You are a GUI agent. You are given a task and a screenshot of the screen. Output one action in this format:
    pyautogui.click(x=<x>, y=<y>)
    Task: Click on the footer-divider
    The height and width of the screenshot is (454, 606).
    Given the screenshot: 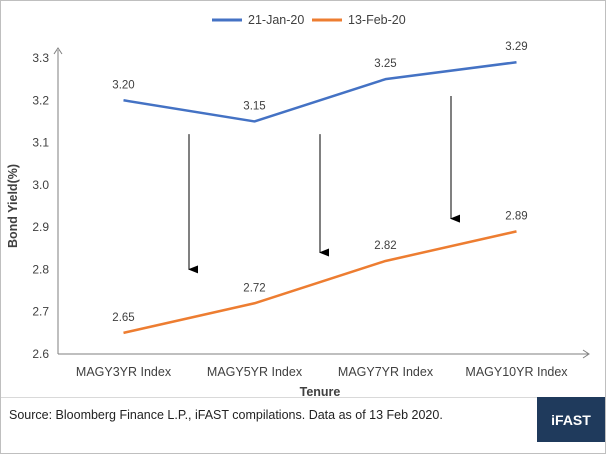 What is the action you would take?
    pyautogui.click(x=303, y=397)
    